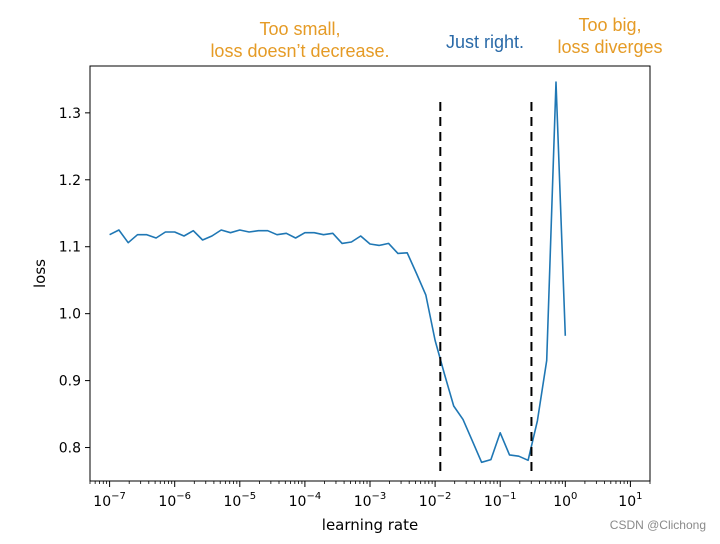 Image resolution: width=720 pixels, height=544 pixels. I want to click on annotation-too-small: Too small, loss doesn’t decrease., so click(300, 40).